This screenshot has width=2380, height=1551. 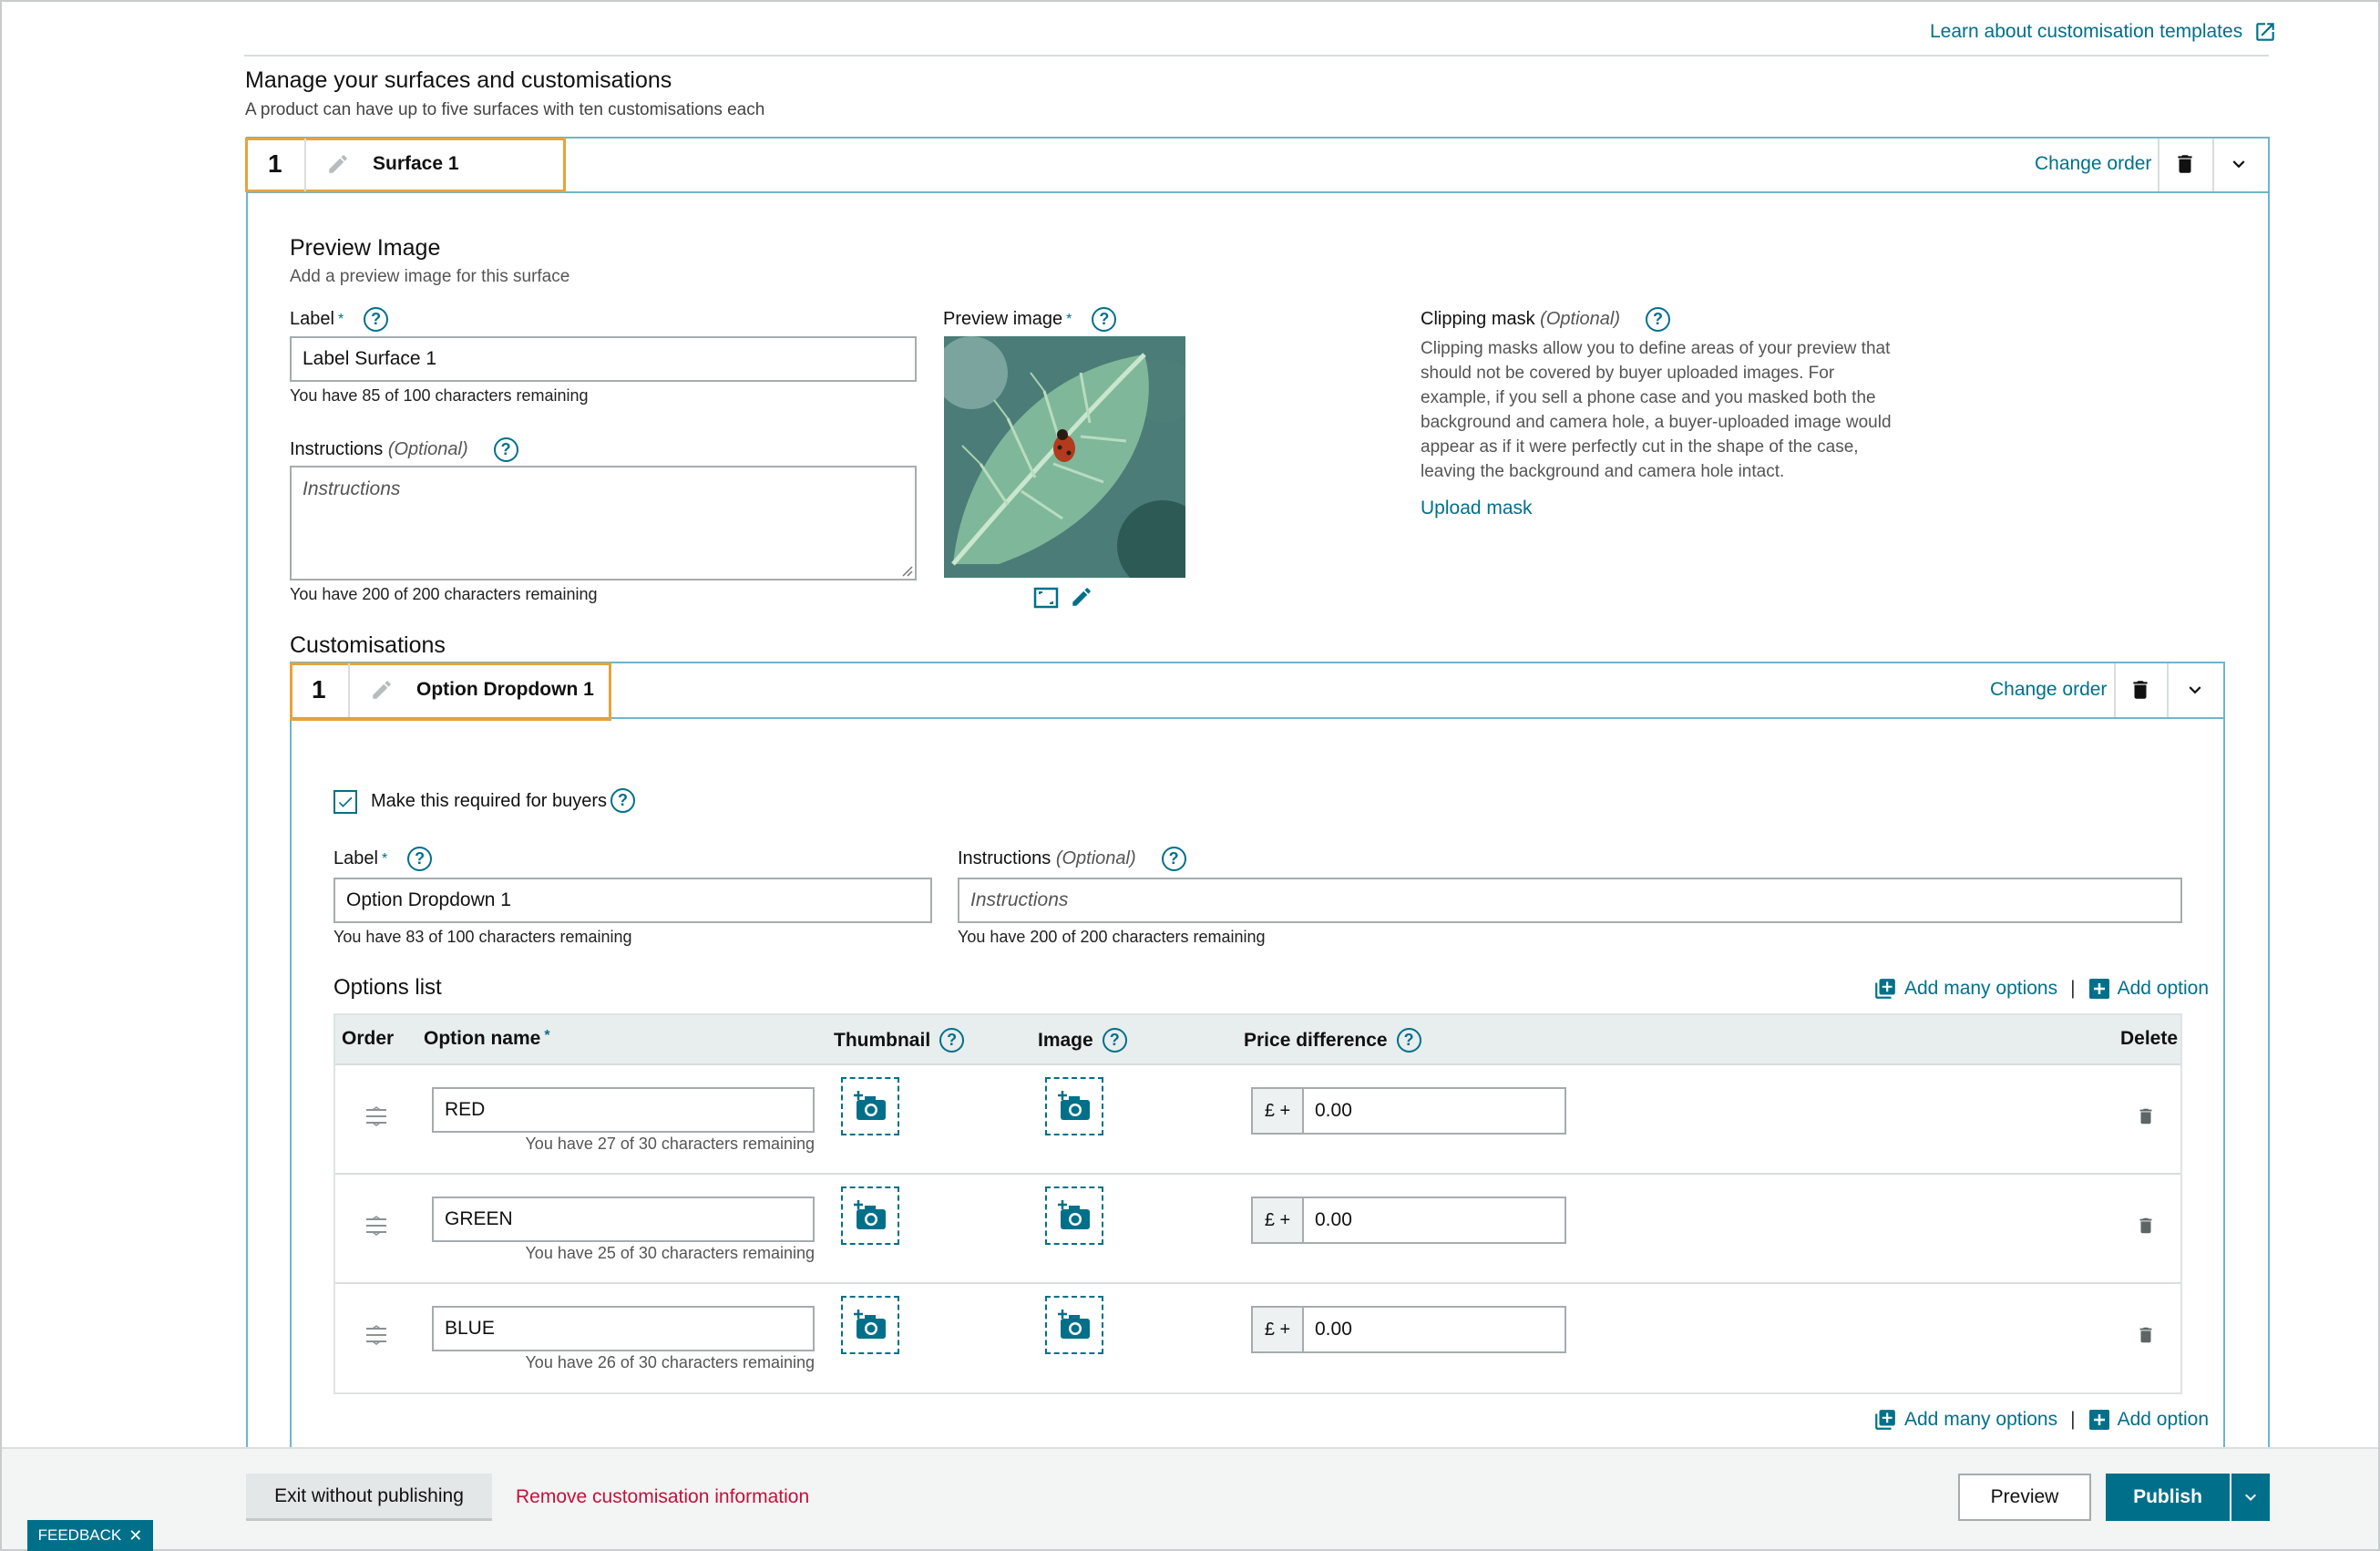 What do you see at coordinates (2104, 32) in the screenshot?
I see `learn-templates-link: Learn about customisation templates` at bounding box center [2104, 32].